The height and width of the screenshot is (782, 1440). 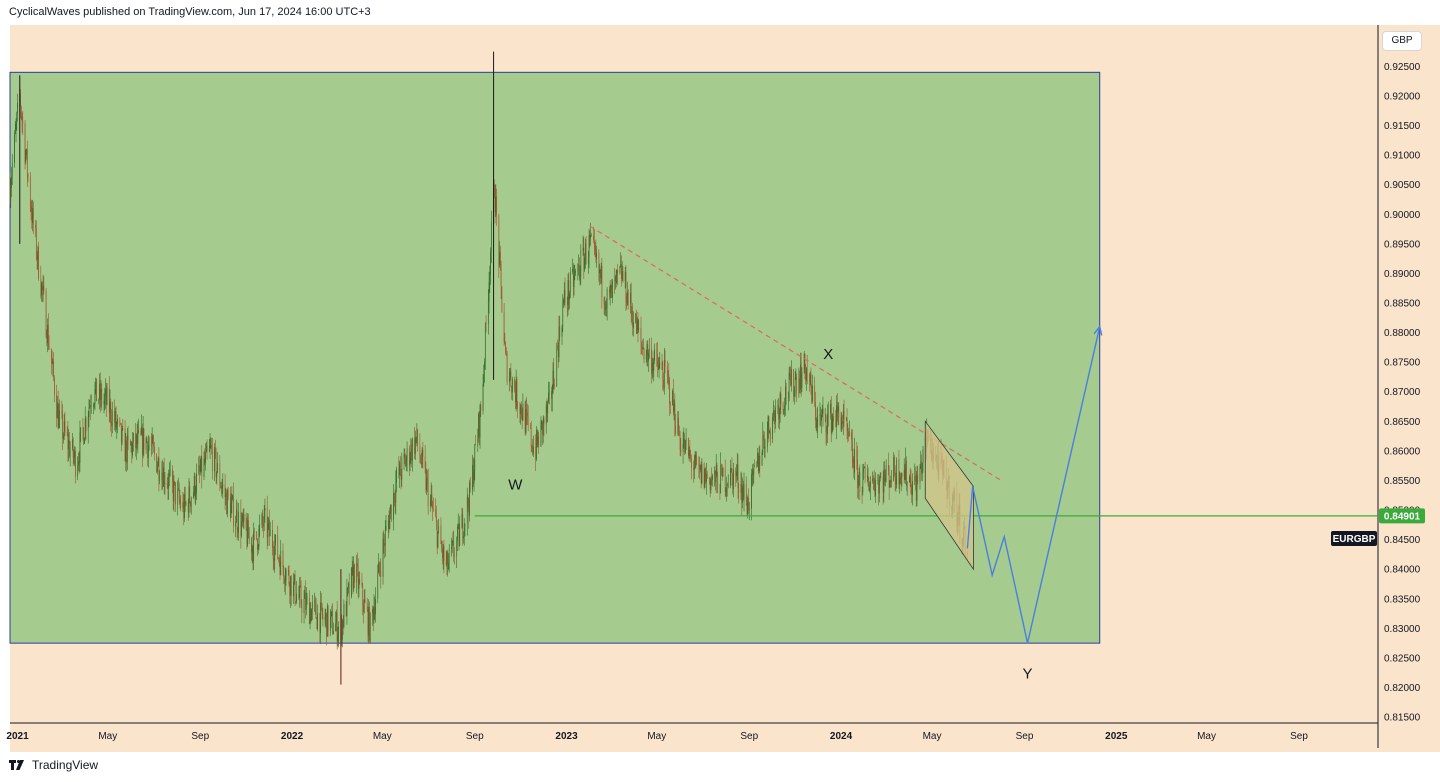 I want to click on descending-channel, so click(x=949, y=495).